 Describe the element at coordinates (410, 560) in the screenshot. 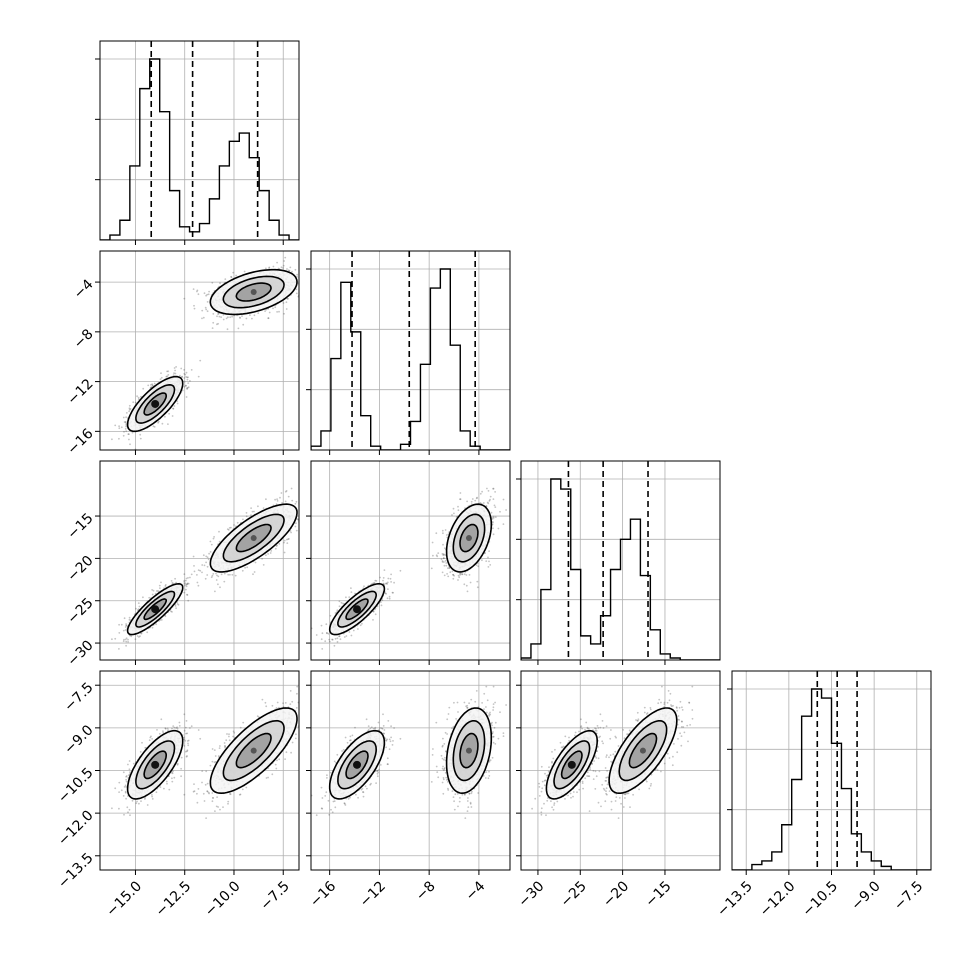

I see `panel-2-1-content` at that location.